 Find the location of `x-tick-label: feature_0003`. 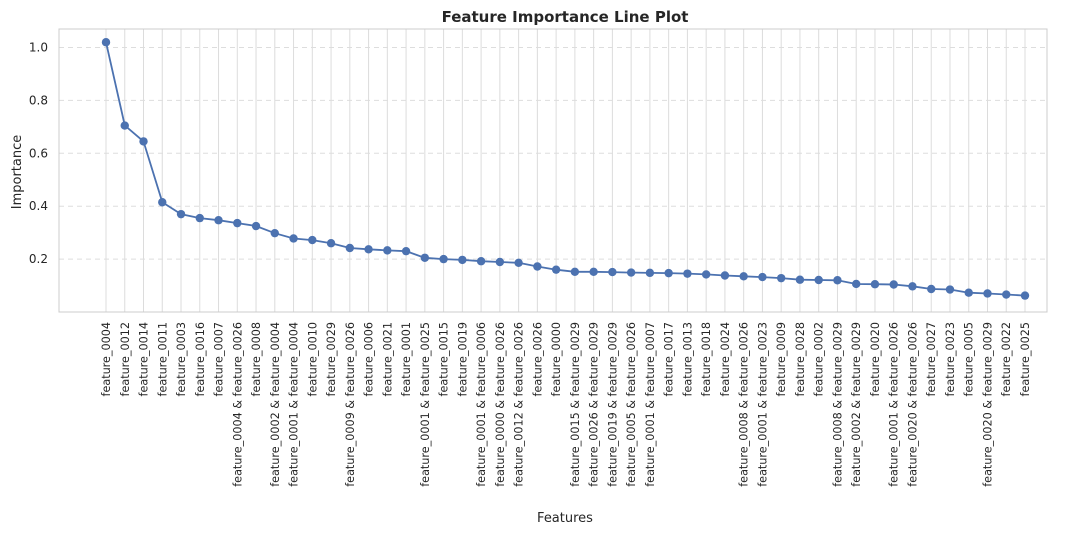

x-tick-label: feature_0003 is located at coordinates (181, 359).